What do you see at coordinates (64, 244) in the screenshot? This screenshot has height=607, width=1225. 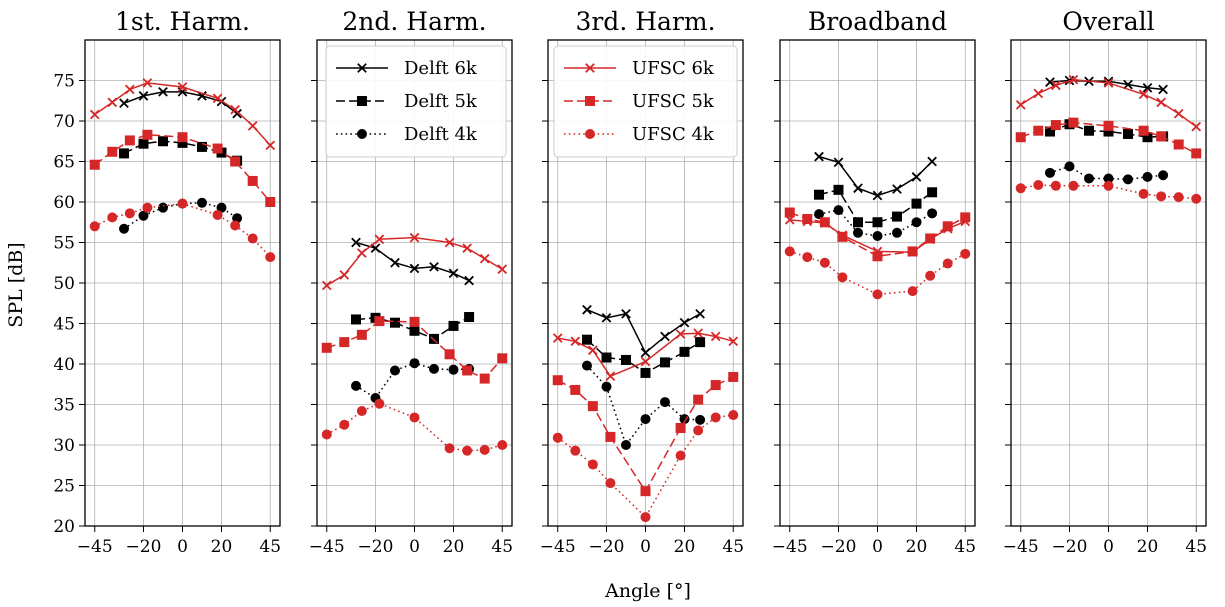 I see `y-tick-label: 55` at bounding box center [64, 244].